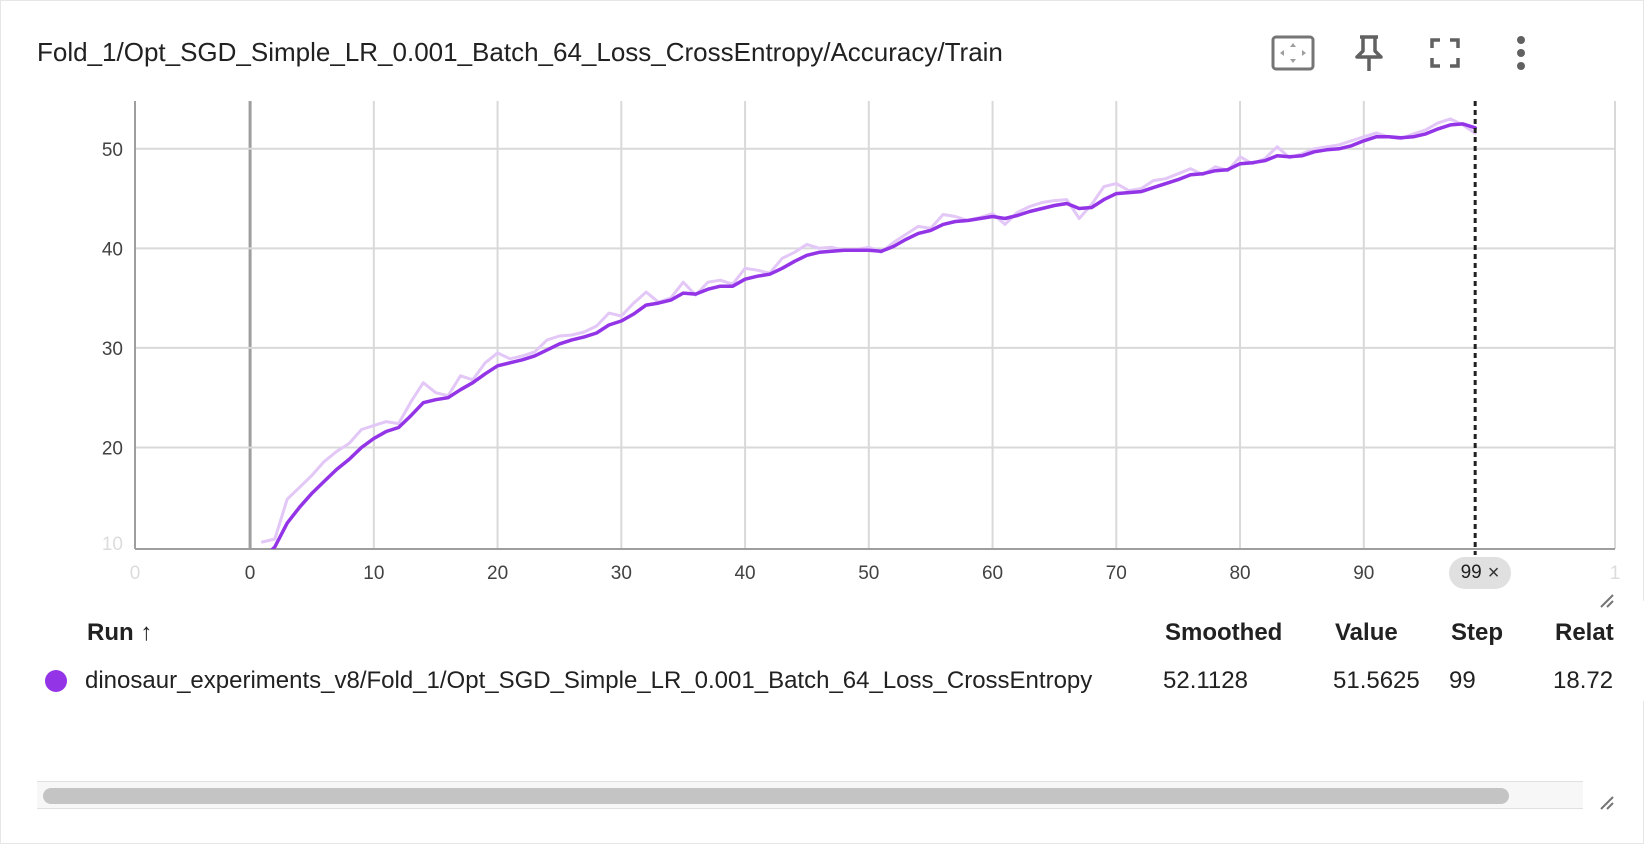 This screenshot has width=1646, height=846. What do you see at coordinates (1630, 651) in the screenshot?
I see `table-clip-edge` at bounding box center [1630, 651].